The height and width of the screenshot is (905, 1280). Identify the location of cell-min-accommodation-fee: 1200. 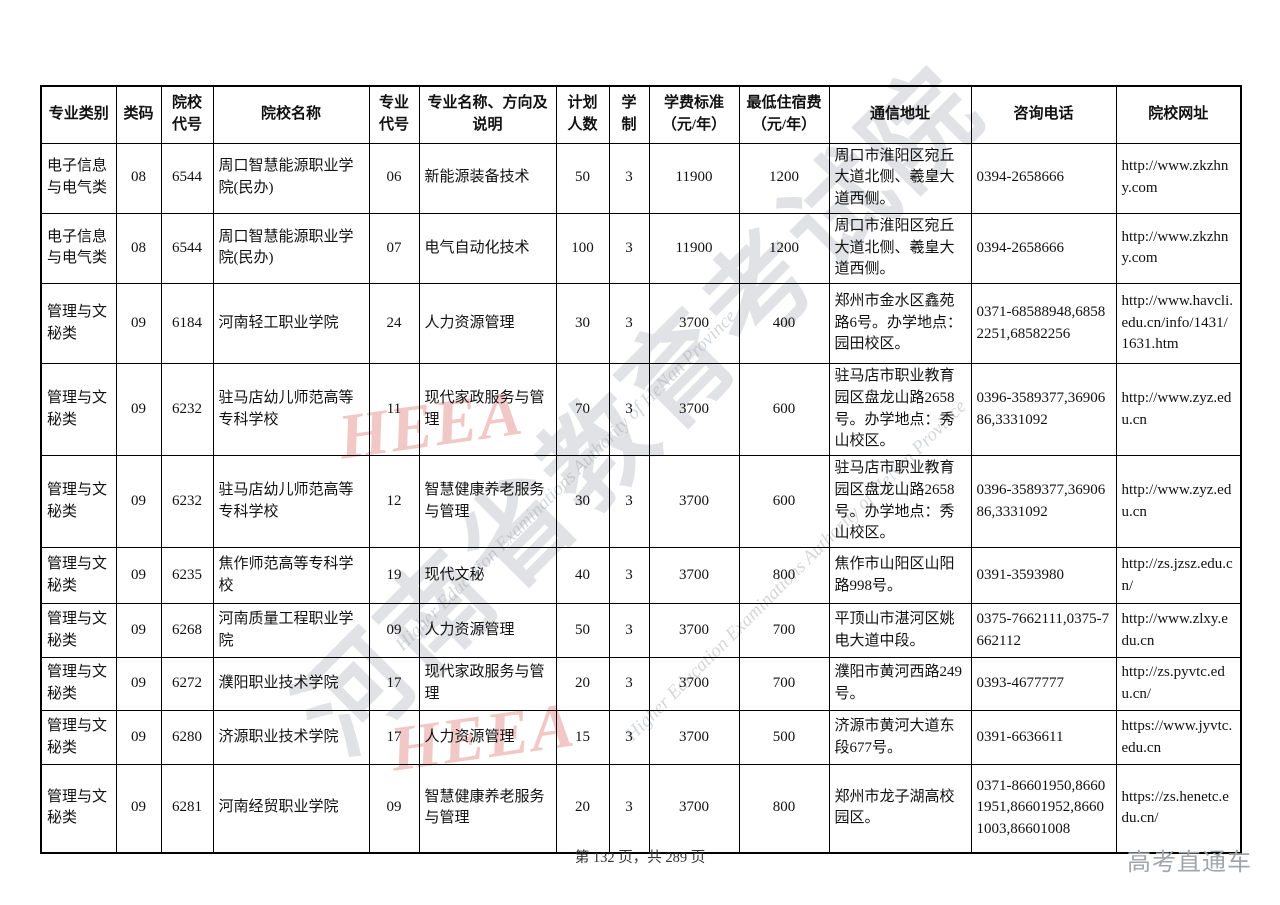
(784, 178).